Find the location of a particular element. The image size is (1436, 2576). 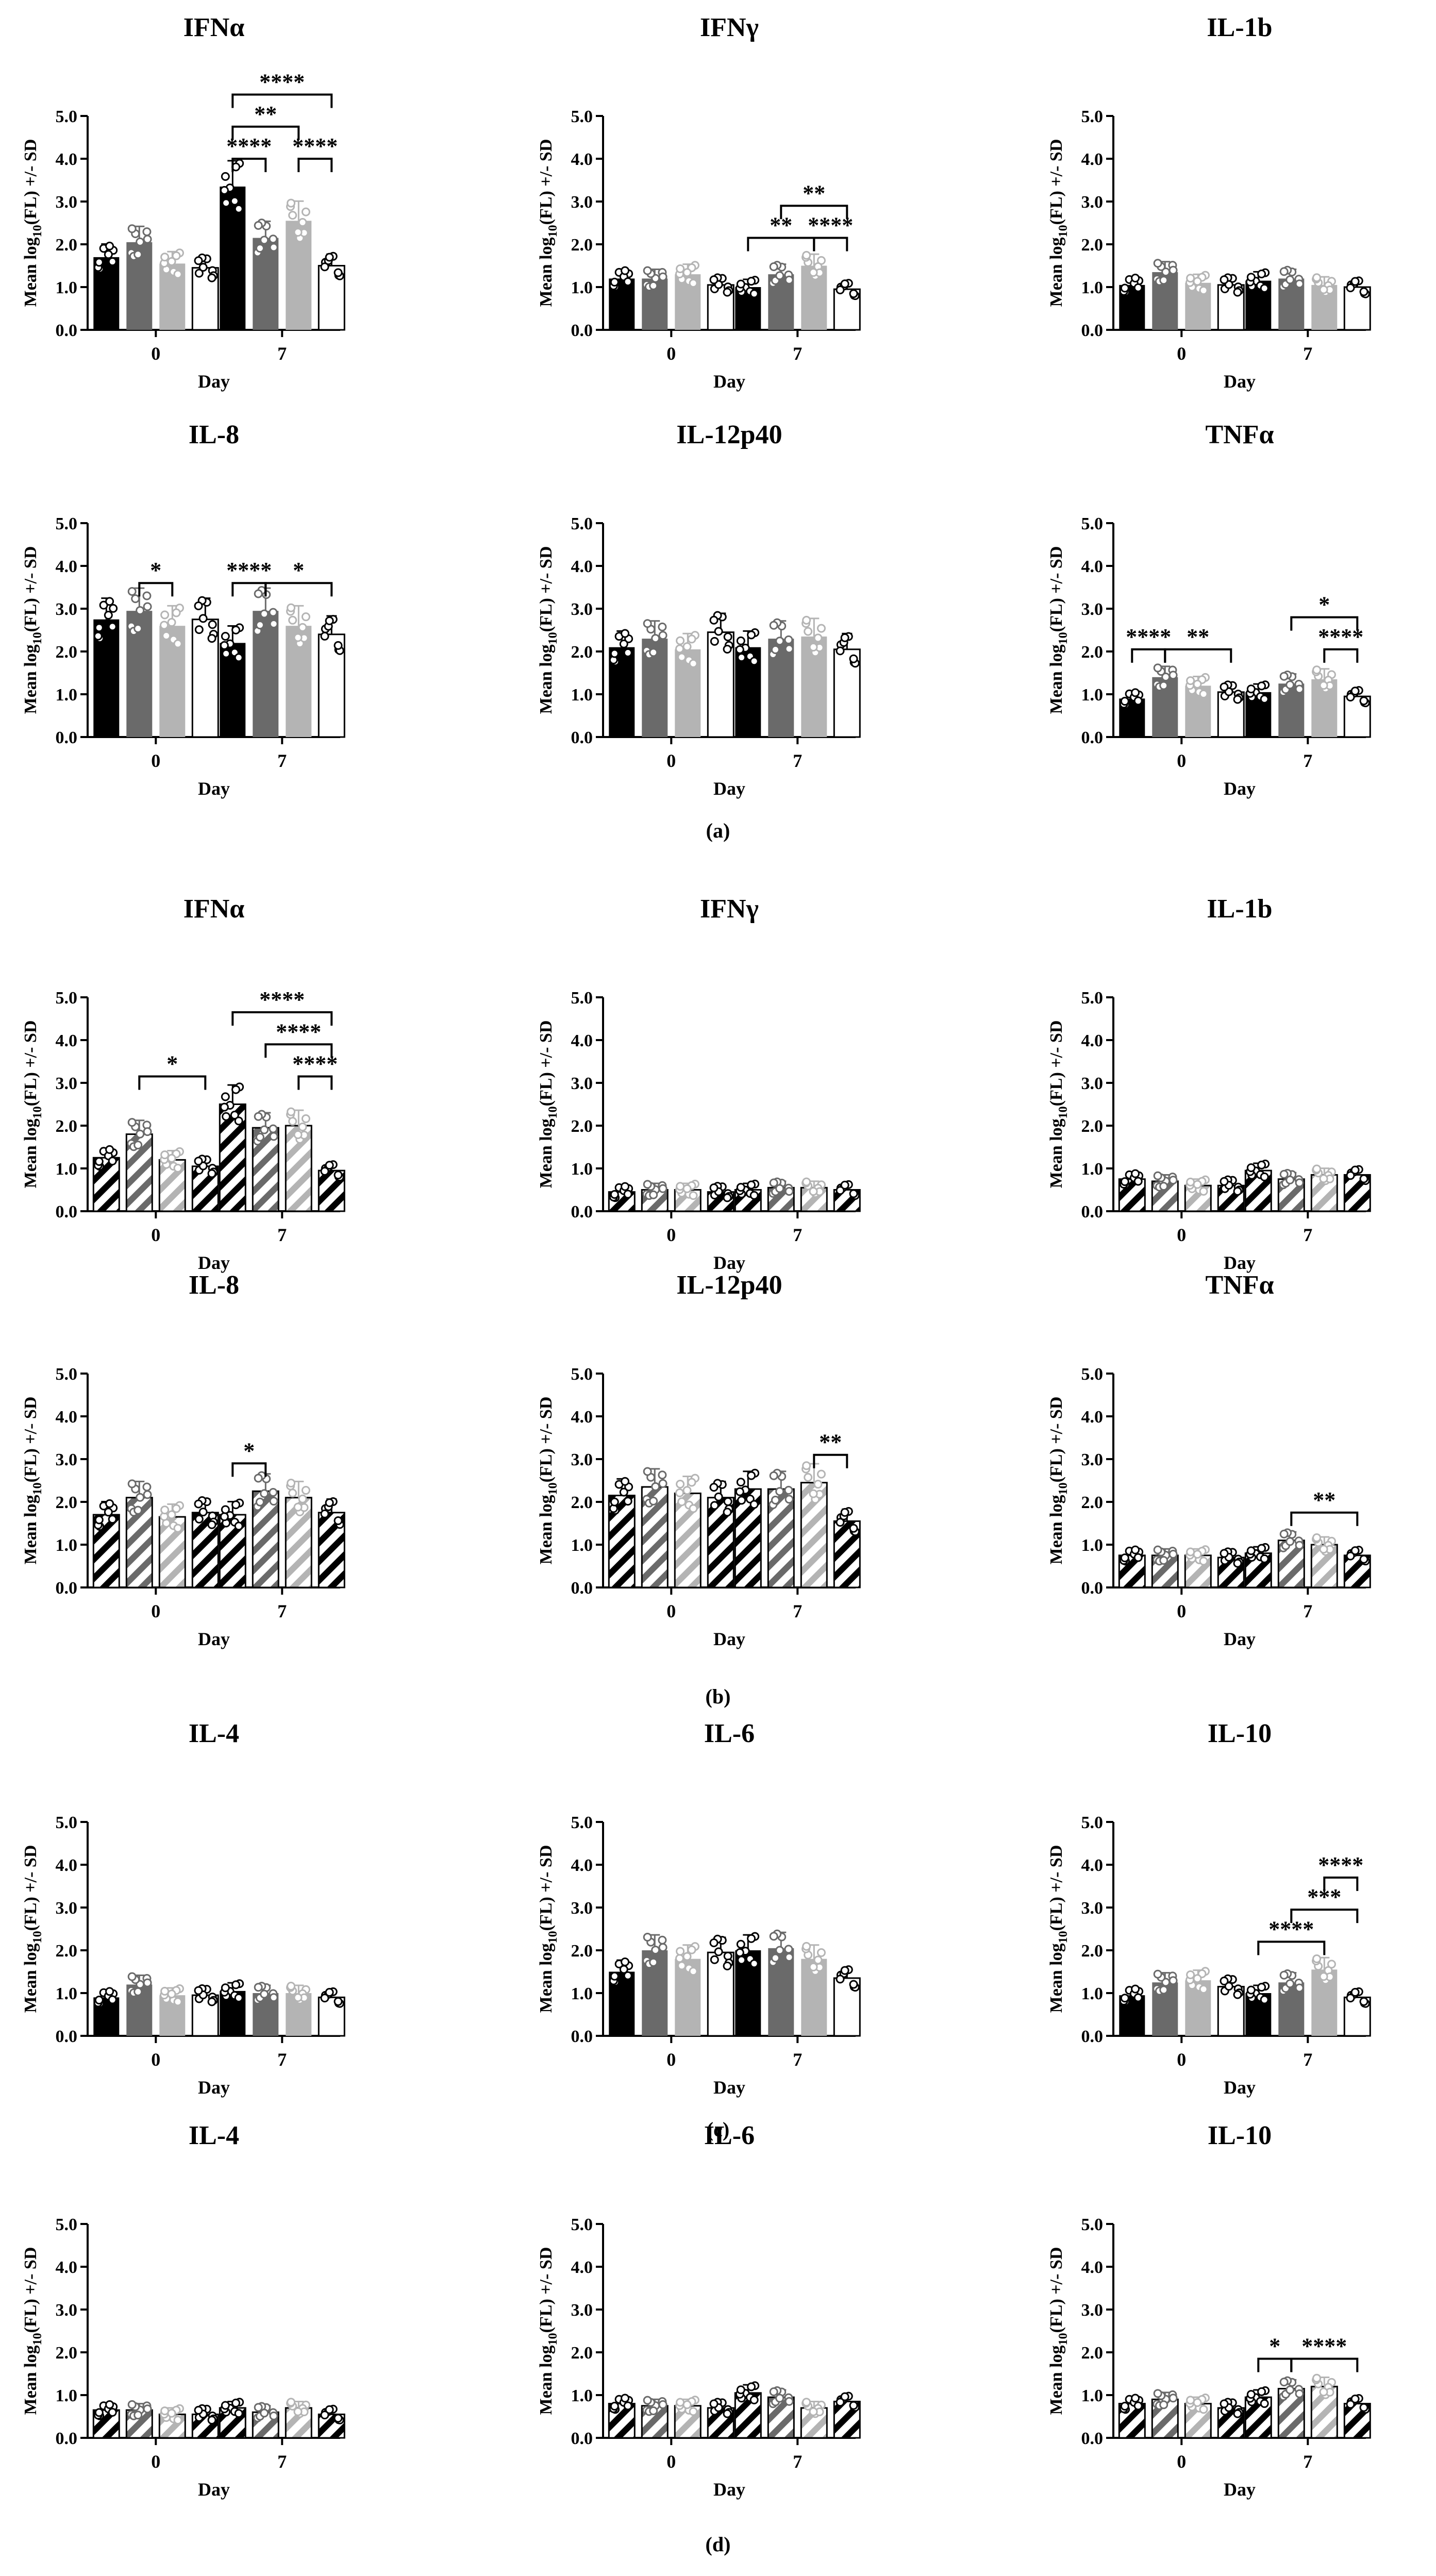

y-tick-label: 2.0 is located at coordinates (1092, 1951).